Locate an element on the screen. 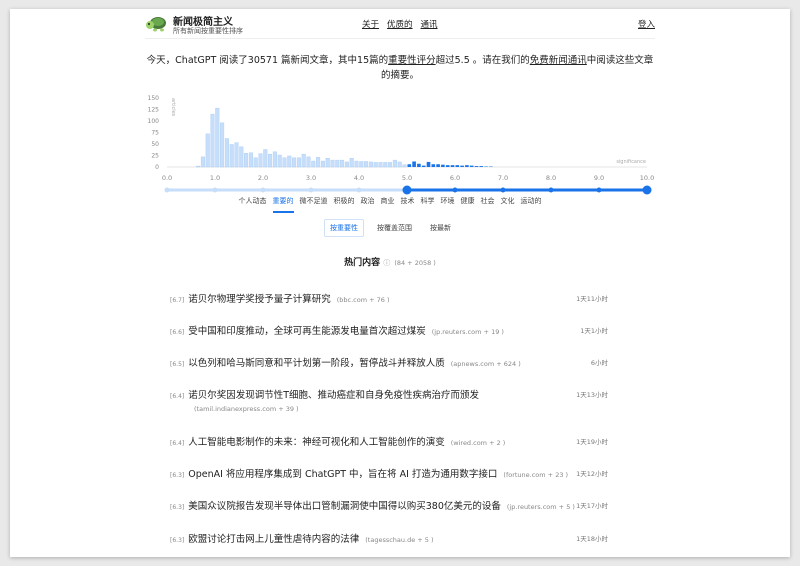  news-title: 美国众议院报告发现半导体出口管制漏洞使中国得以购买380亿美元的设备 is located at coordinates (344, 506).